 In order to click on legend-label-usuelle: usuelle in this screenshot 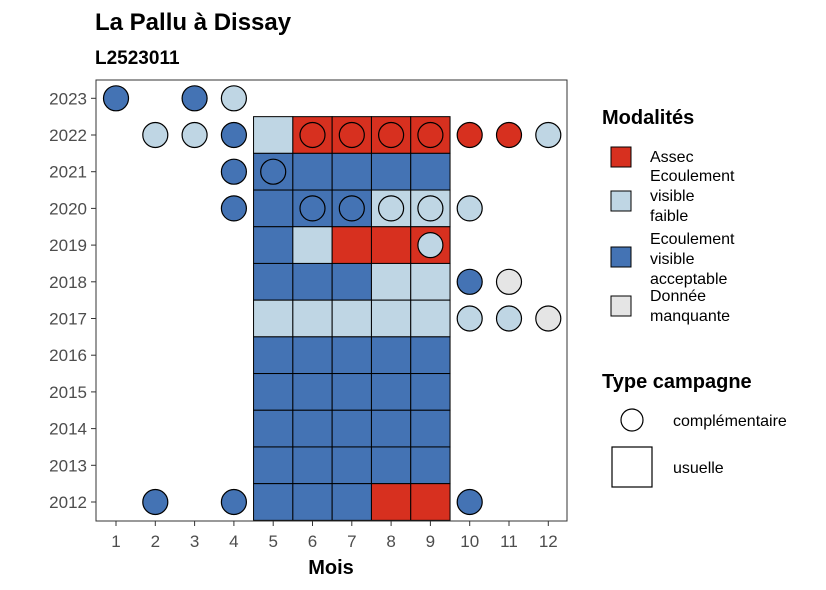, I will do `click(698, 468)`.